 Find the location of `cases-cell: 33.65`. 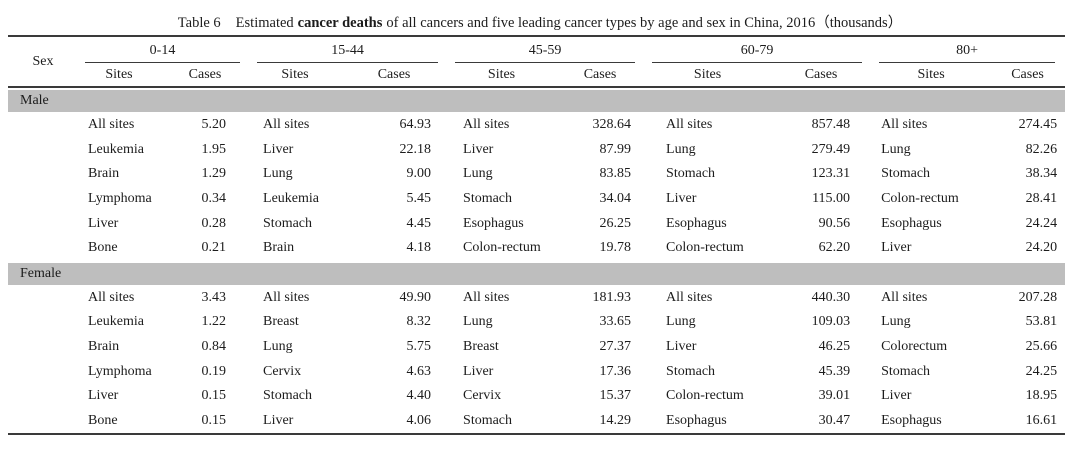

cases-cell: 33.65 is located at coordinates (615, 322).